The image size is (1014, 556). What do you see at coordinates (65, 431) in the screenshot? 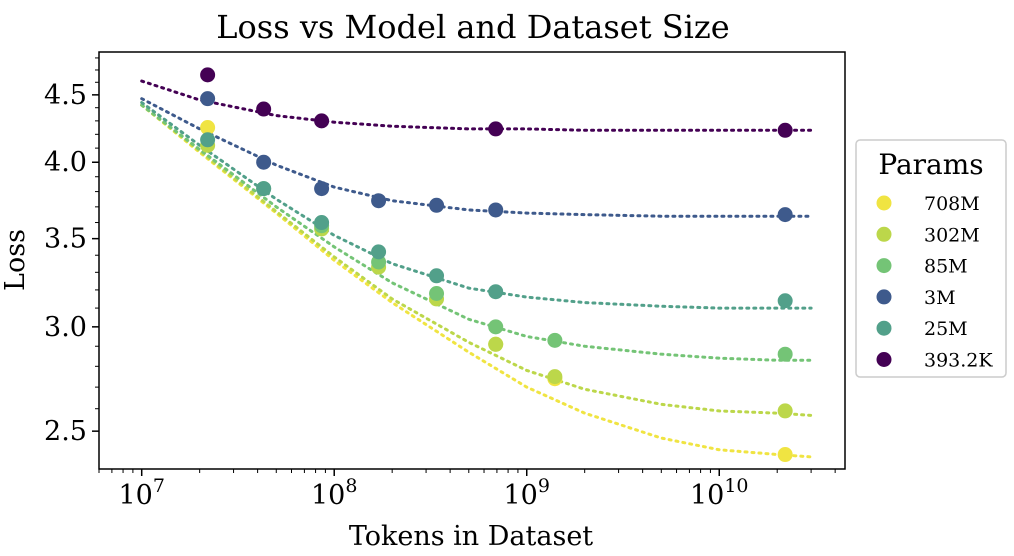
I see `y-tick-label-0: 2.5` at bounding box center [65, 431].